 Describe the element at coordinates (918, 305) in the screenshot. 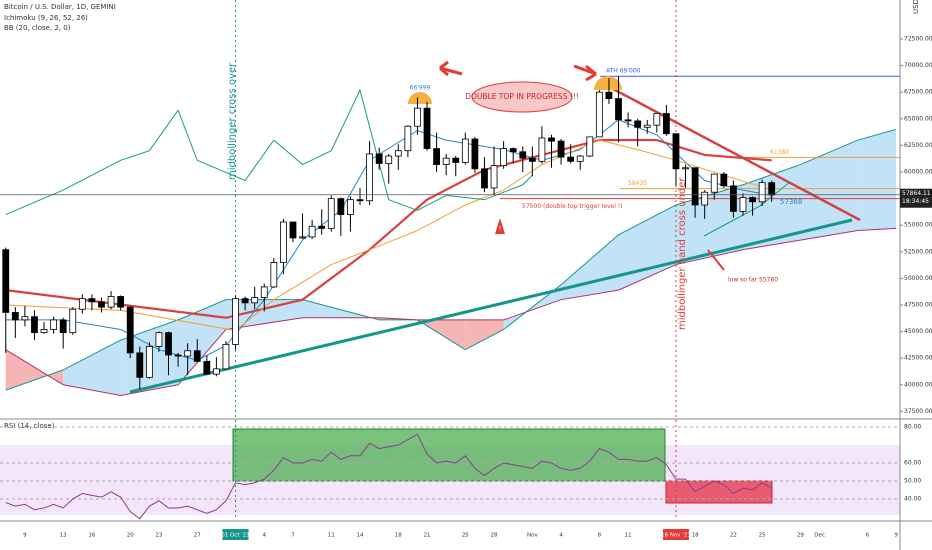

I see `y-tick-label: 47500.00` at that location.